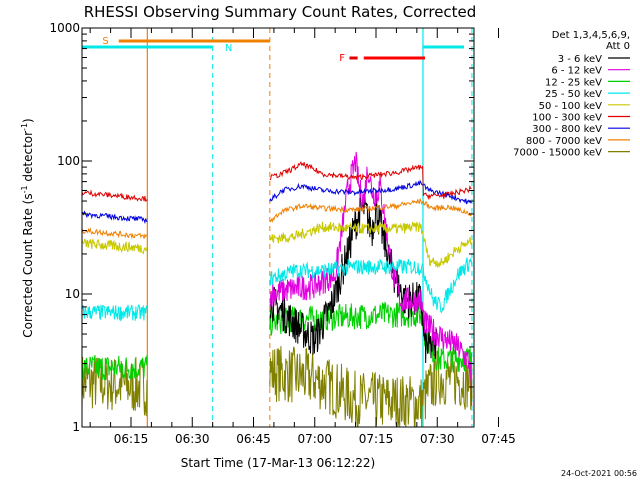 The height and width of the screenshot is (480, 640). What do you see at coordinates (498, 439) in the screenshot?
I see `x-tick-label: 07:45` at bounding box center [498, 439].